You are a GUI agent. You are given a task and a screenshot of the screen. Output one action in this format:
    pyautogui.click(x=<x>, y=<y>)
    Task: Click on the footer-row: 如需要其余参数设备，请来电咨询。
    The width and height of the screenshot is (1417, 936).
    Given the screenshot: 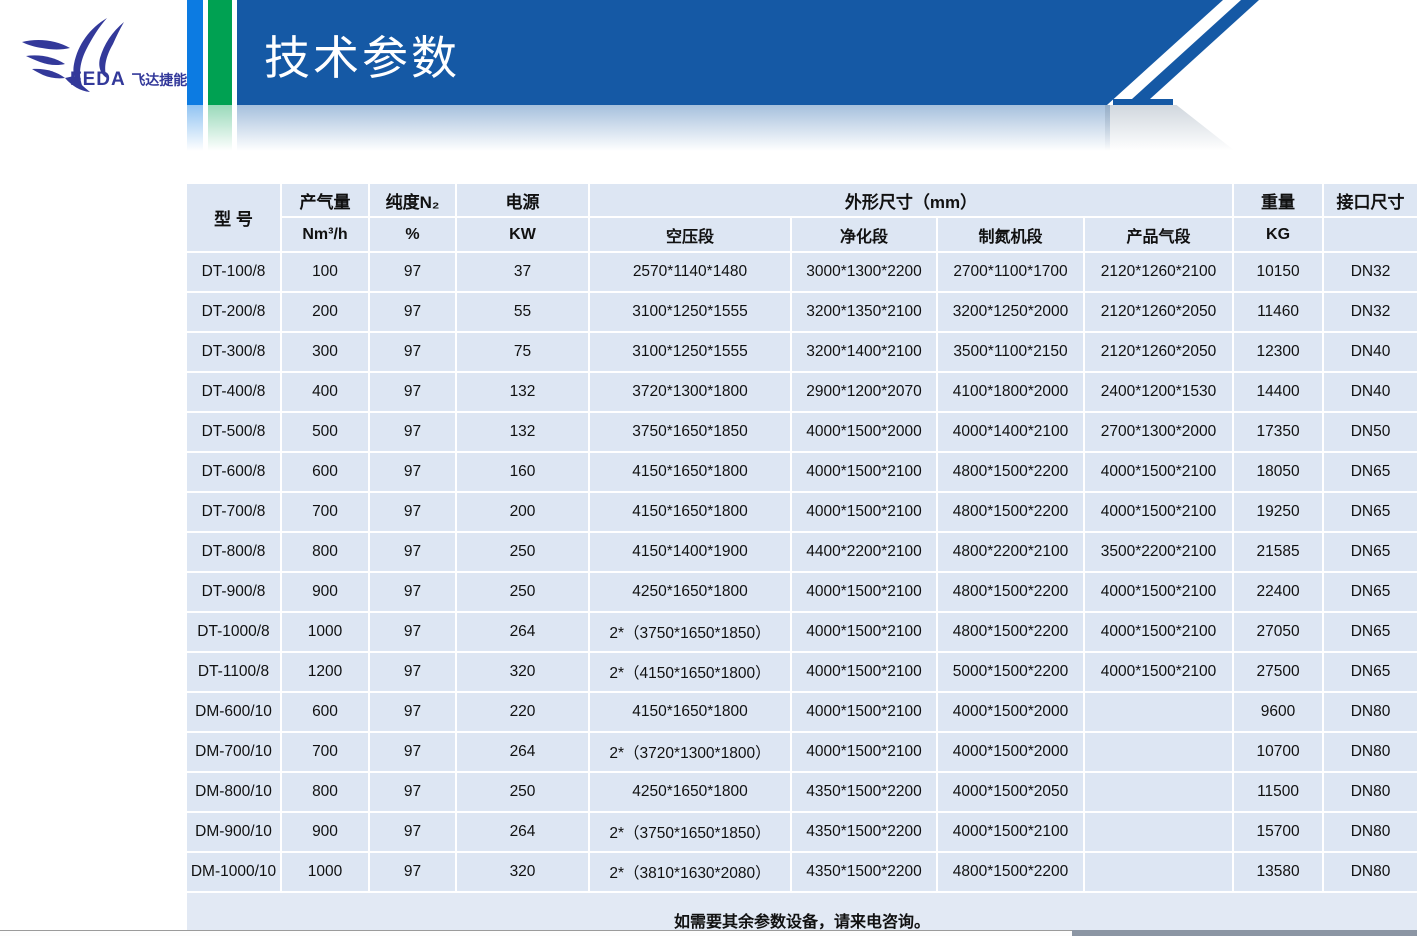 What is the action you would take?
    pyautogui.click(x=800, y=913)
    